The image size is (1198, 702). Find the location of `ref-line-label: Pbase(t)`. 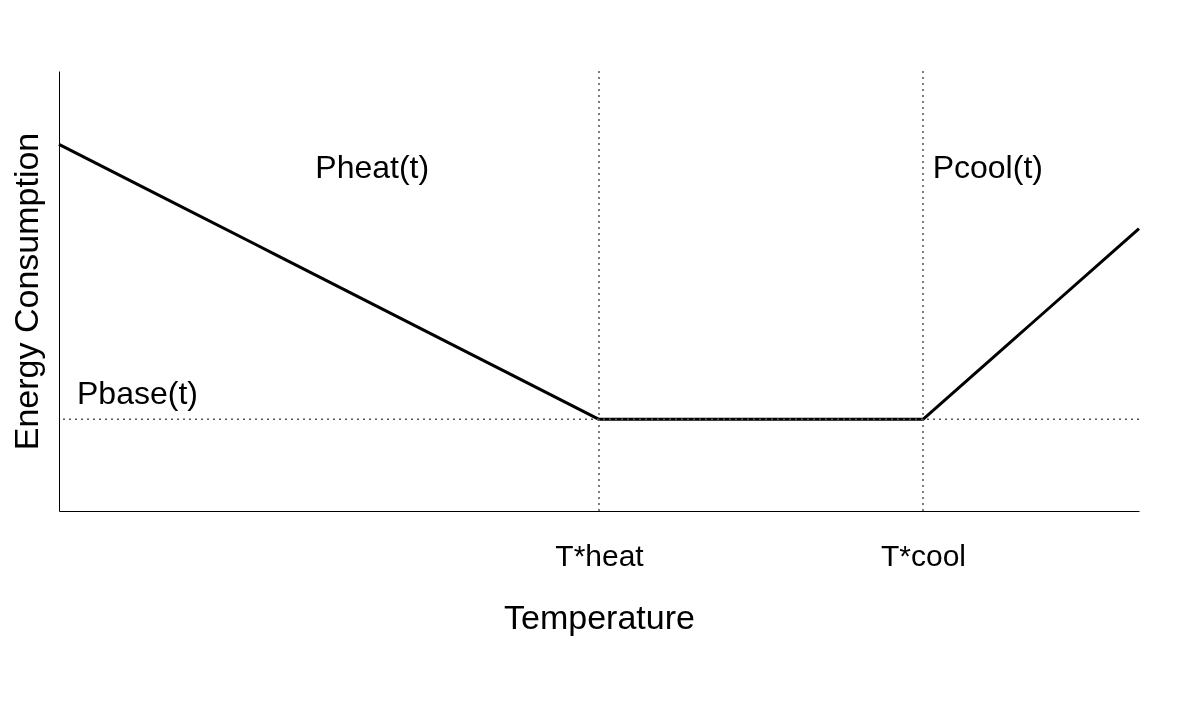

ref-line-label: Pbase(t) is located at coordinates (137, 393).